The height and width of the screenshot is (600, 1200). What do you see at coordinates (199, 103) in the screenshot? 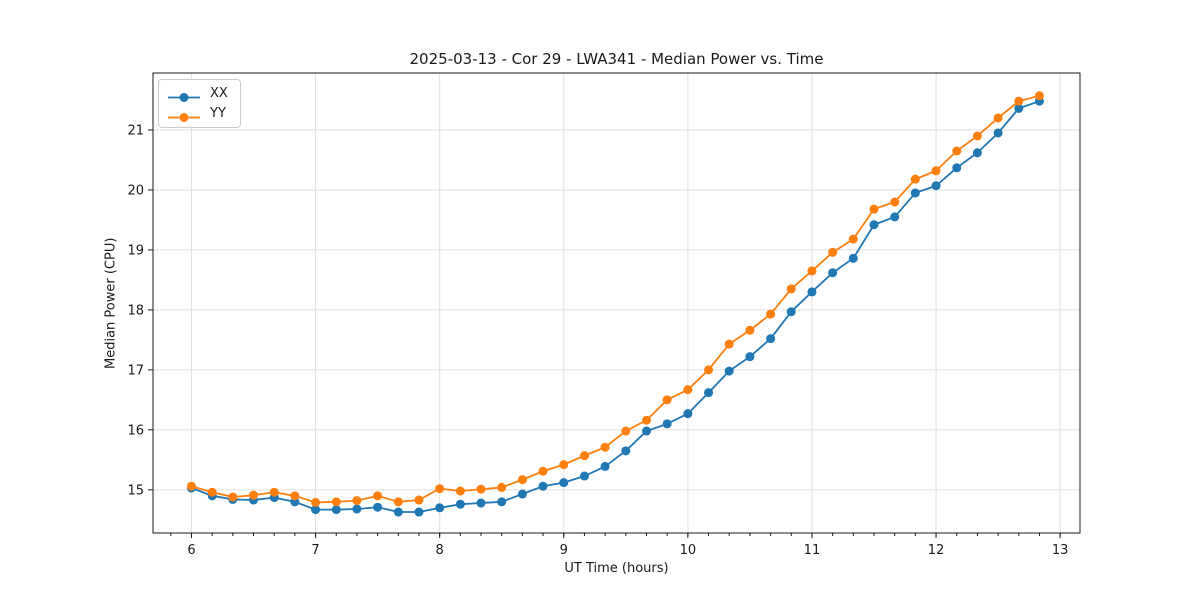
I see `legend: XX YY` at bounding box center [199, 103].